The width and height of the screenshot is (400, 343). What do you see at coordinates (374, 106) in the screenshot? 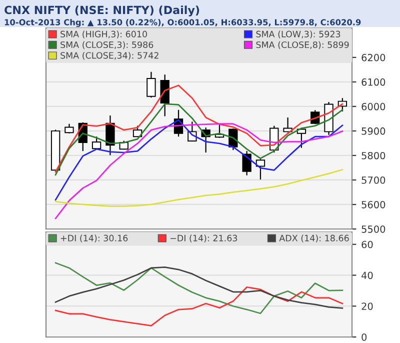
I see `y-tick-label: 6000` at bounding box center [374, 106].